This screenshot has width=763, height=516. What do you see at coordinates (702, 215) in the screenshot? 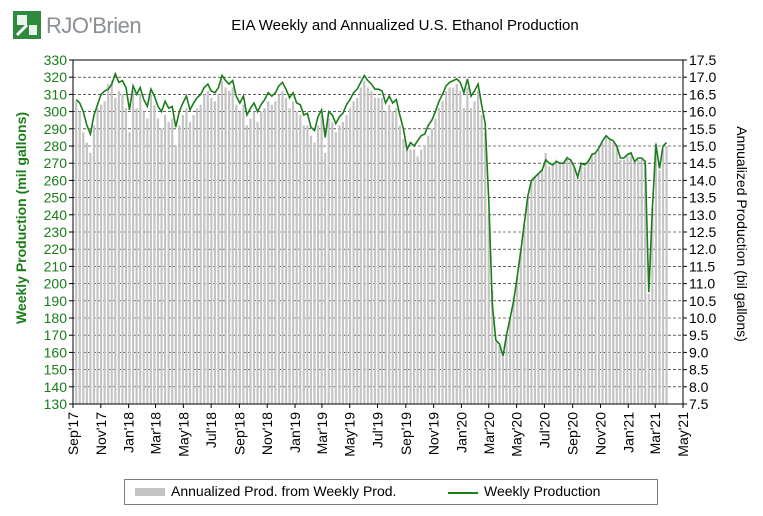
I see `right-tick-label: 13.0` at bounding box center [702, 215].